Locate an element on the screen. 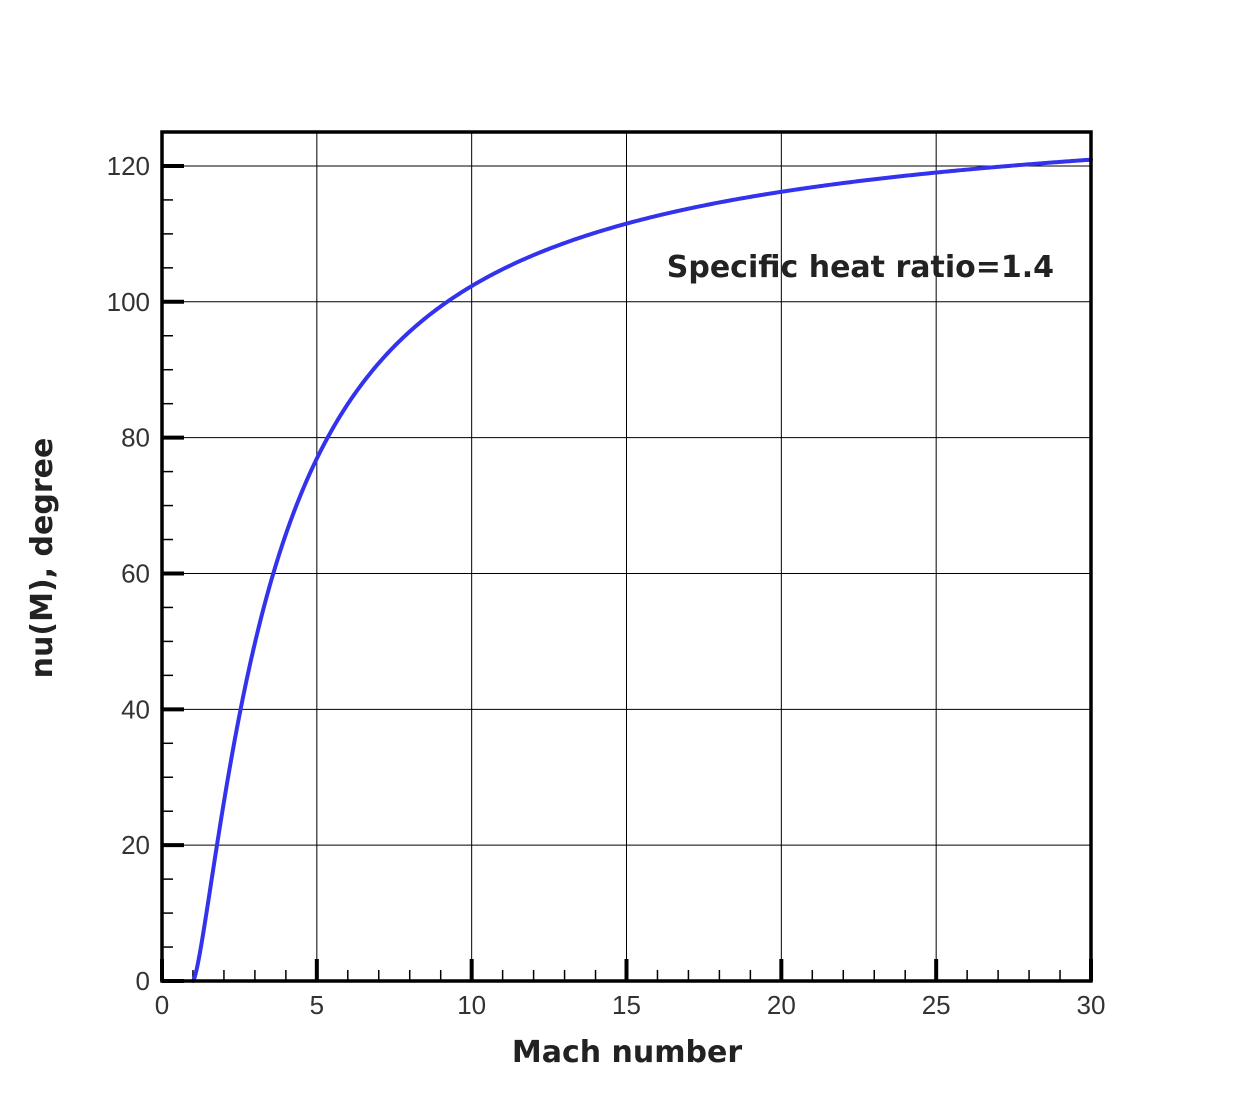  x-axis-title: Mach number is located at coordinates (627, 1052).